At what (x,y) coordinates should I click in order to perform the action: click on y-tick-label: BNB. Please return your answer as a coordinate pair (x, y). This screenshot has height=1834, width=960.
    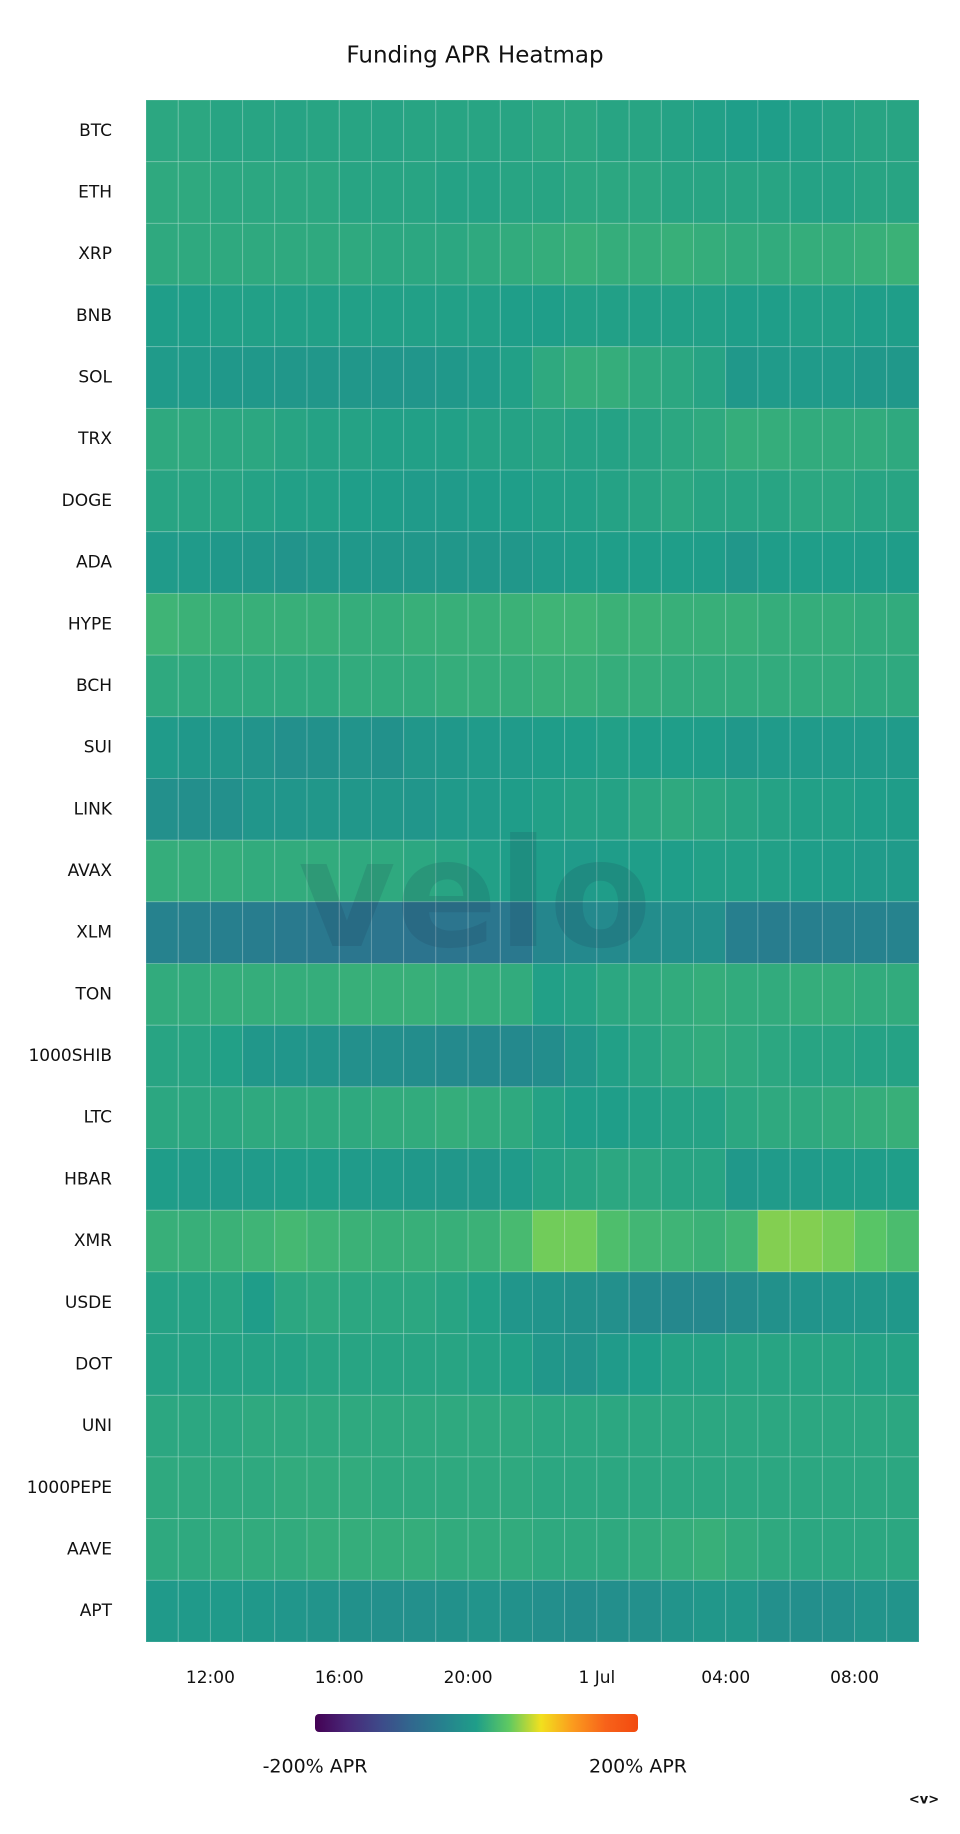
    Looking at the image, I should click on (94, 316).